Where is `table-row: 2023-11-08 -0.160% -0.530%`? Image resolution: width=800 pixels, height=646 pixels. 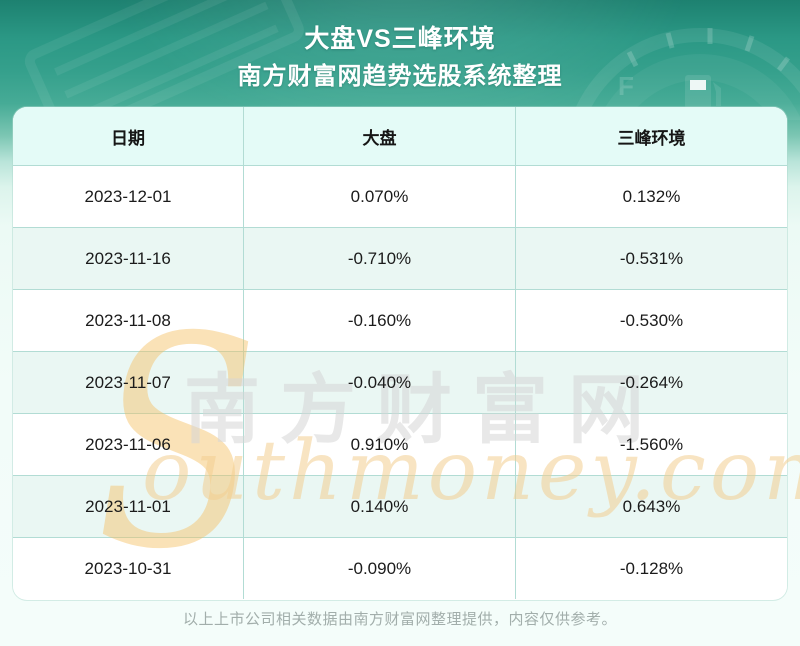 table-row: 2023-11-08 -0.160% -0.530% is located at coordinates (400, 320).